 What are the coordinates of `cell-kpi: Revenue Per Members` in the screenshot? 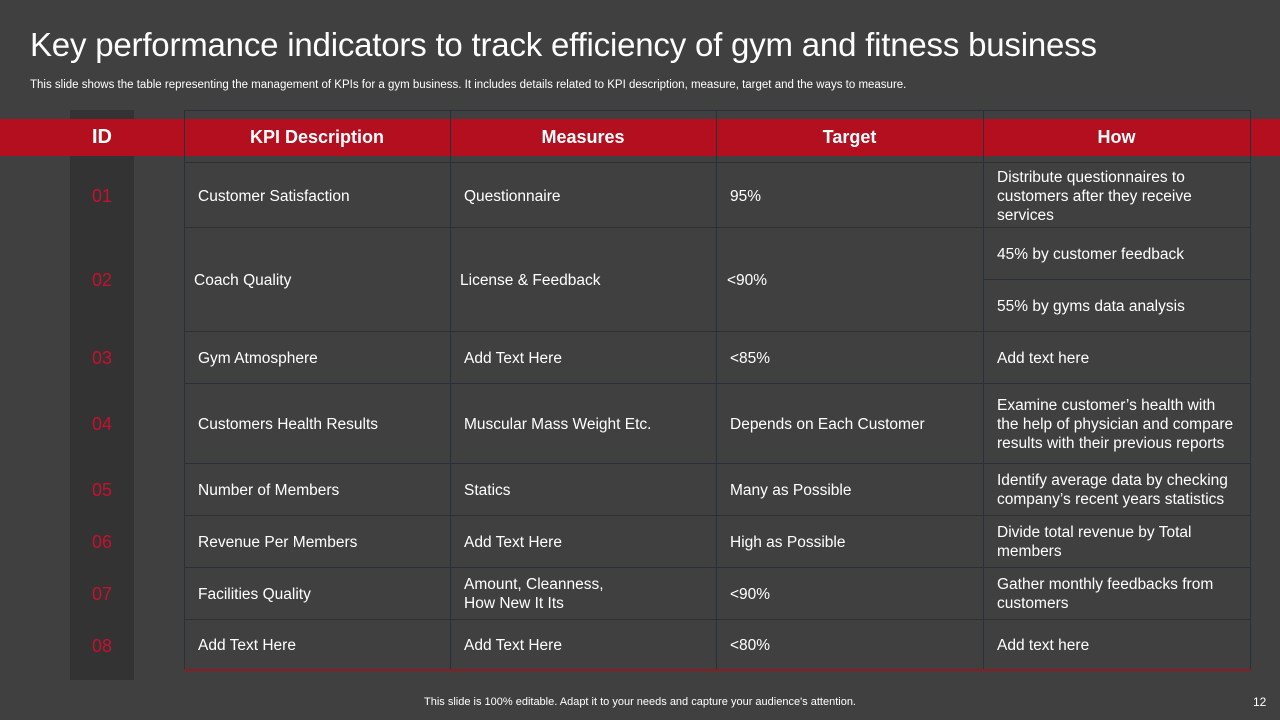 It's located at (317, 542).